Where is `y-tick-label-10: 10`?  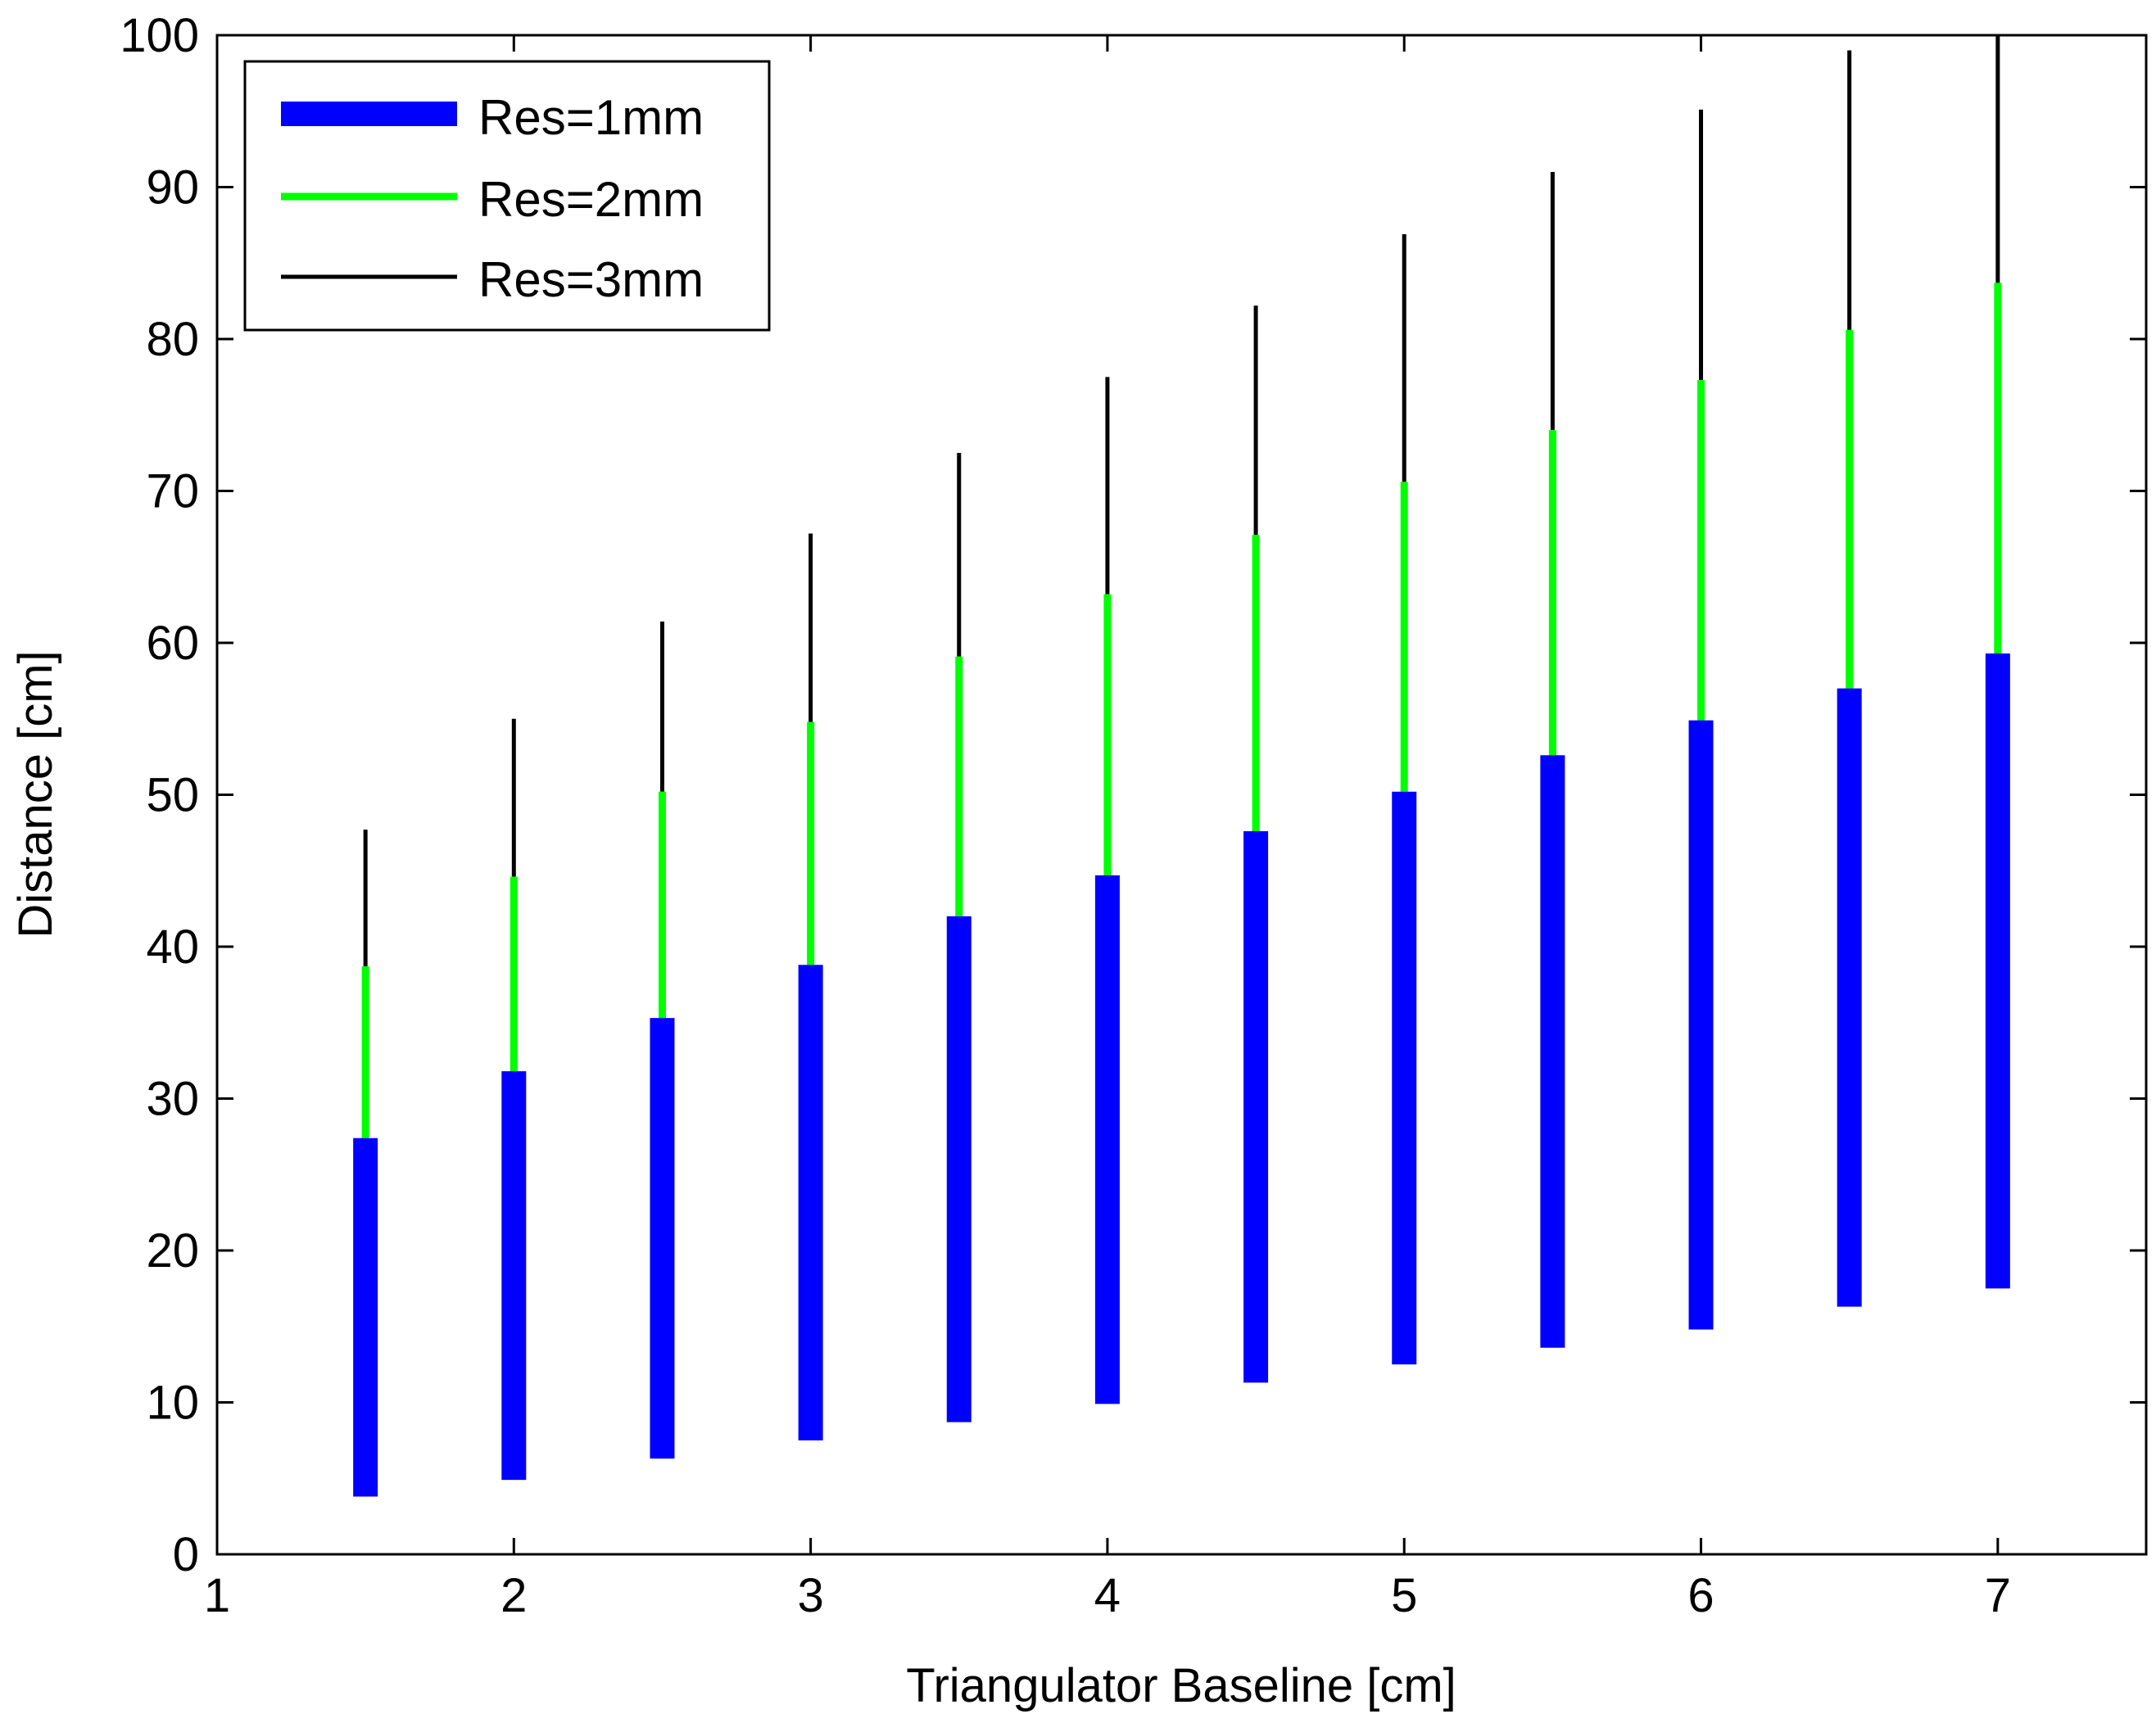
y-tick-label-10: 10 is located at coordinates (172, 1403).